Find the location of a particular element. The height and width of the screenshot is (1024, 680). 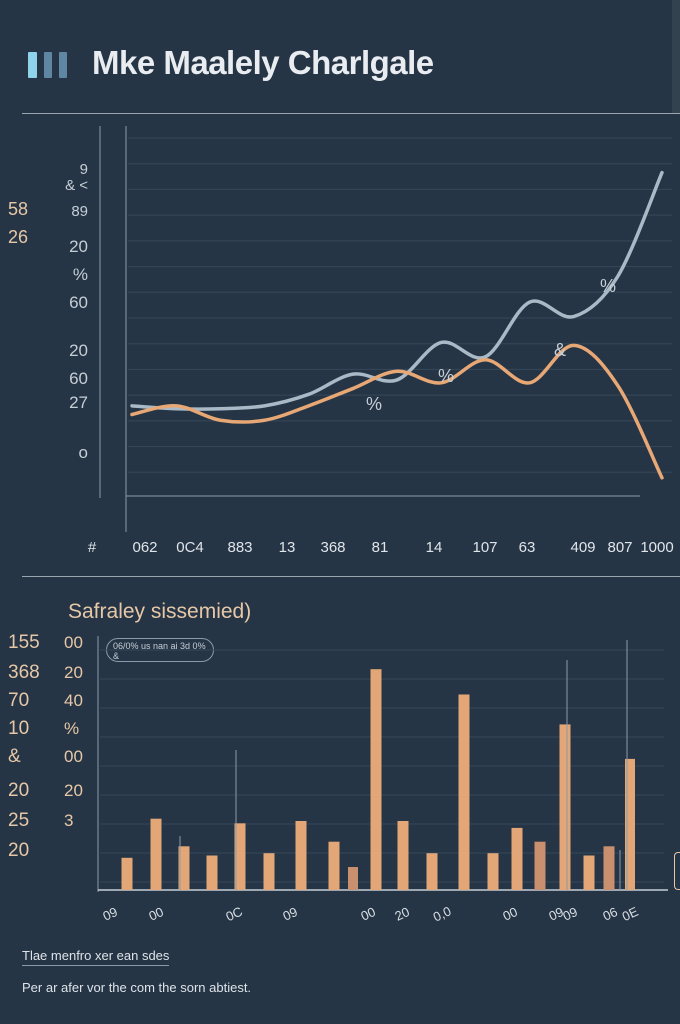

y-tick-label-outer: 58 is located at coordinates (18, 209).